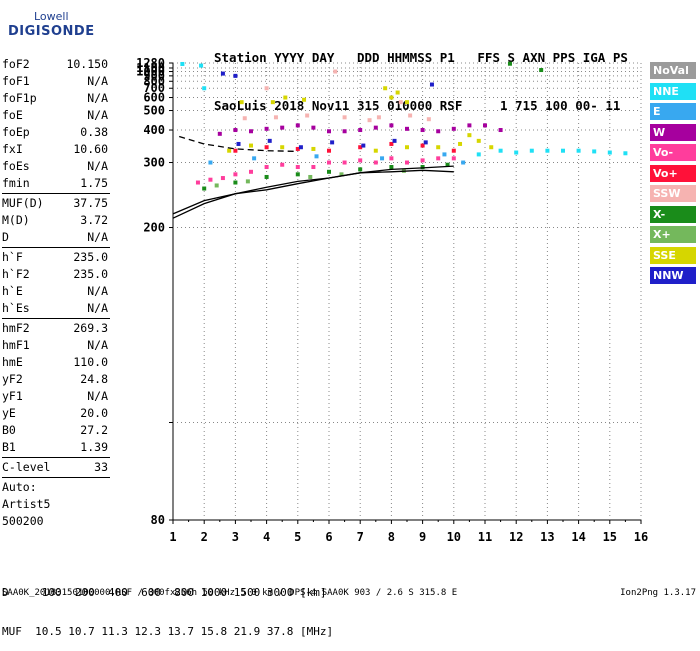  I want to click on auto-label: Auto:, so click(19, 487).